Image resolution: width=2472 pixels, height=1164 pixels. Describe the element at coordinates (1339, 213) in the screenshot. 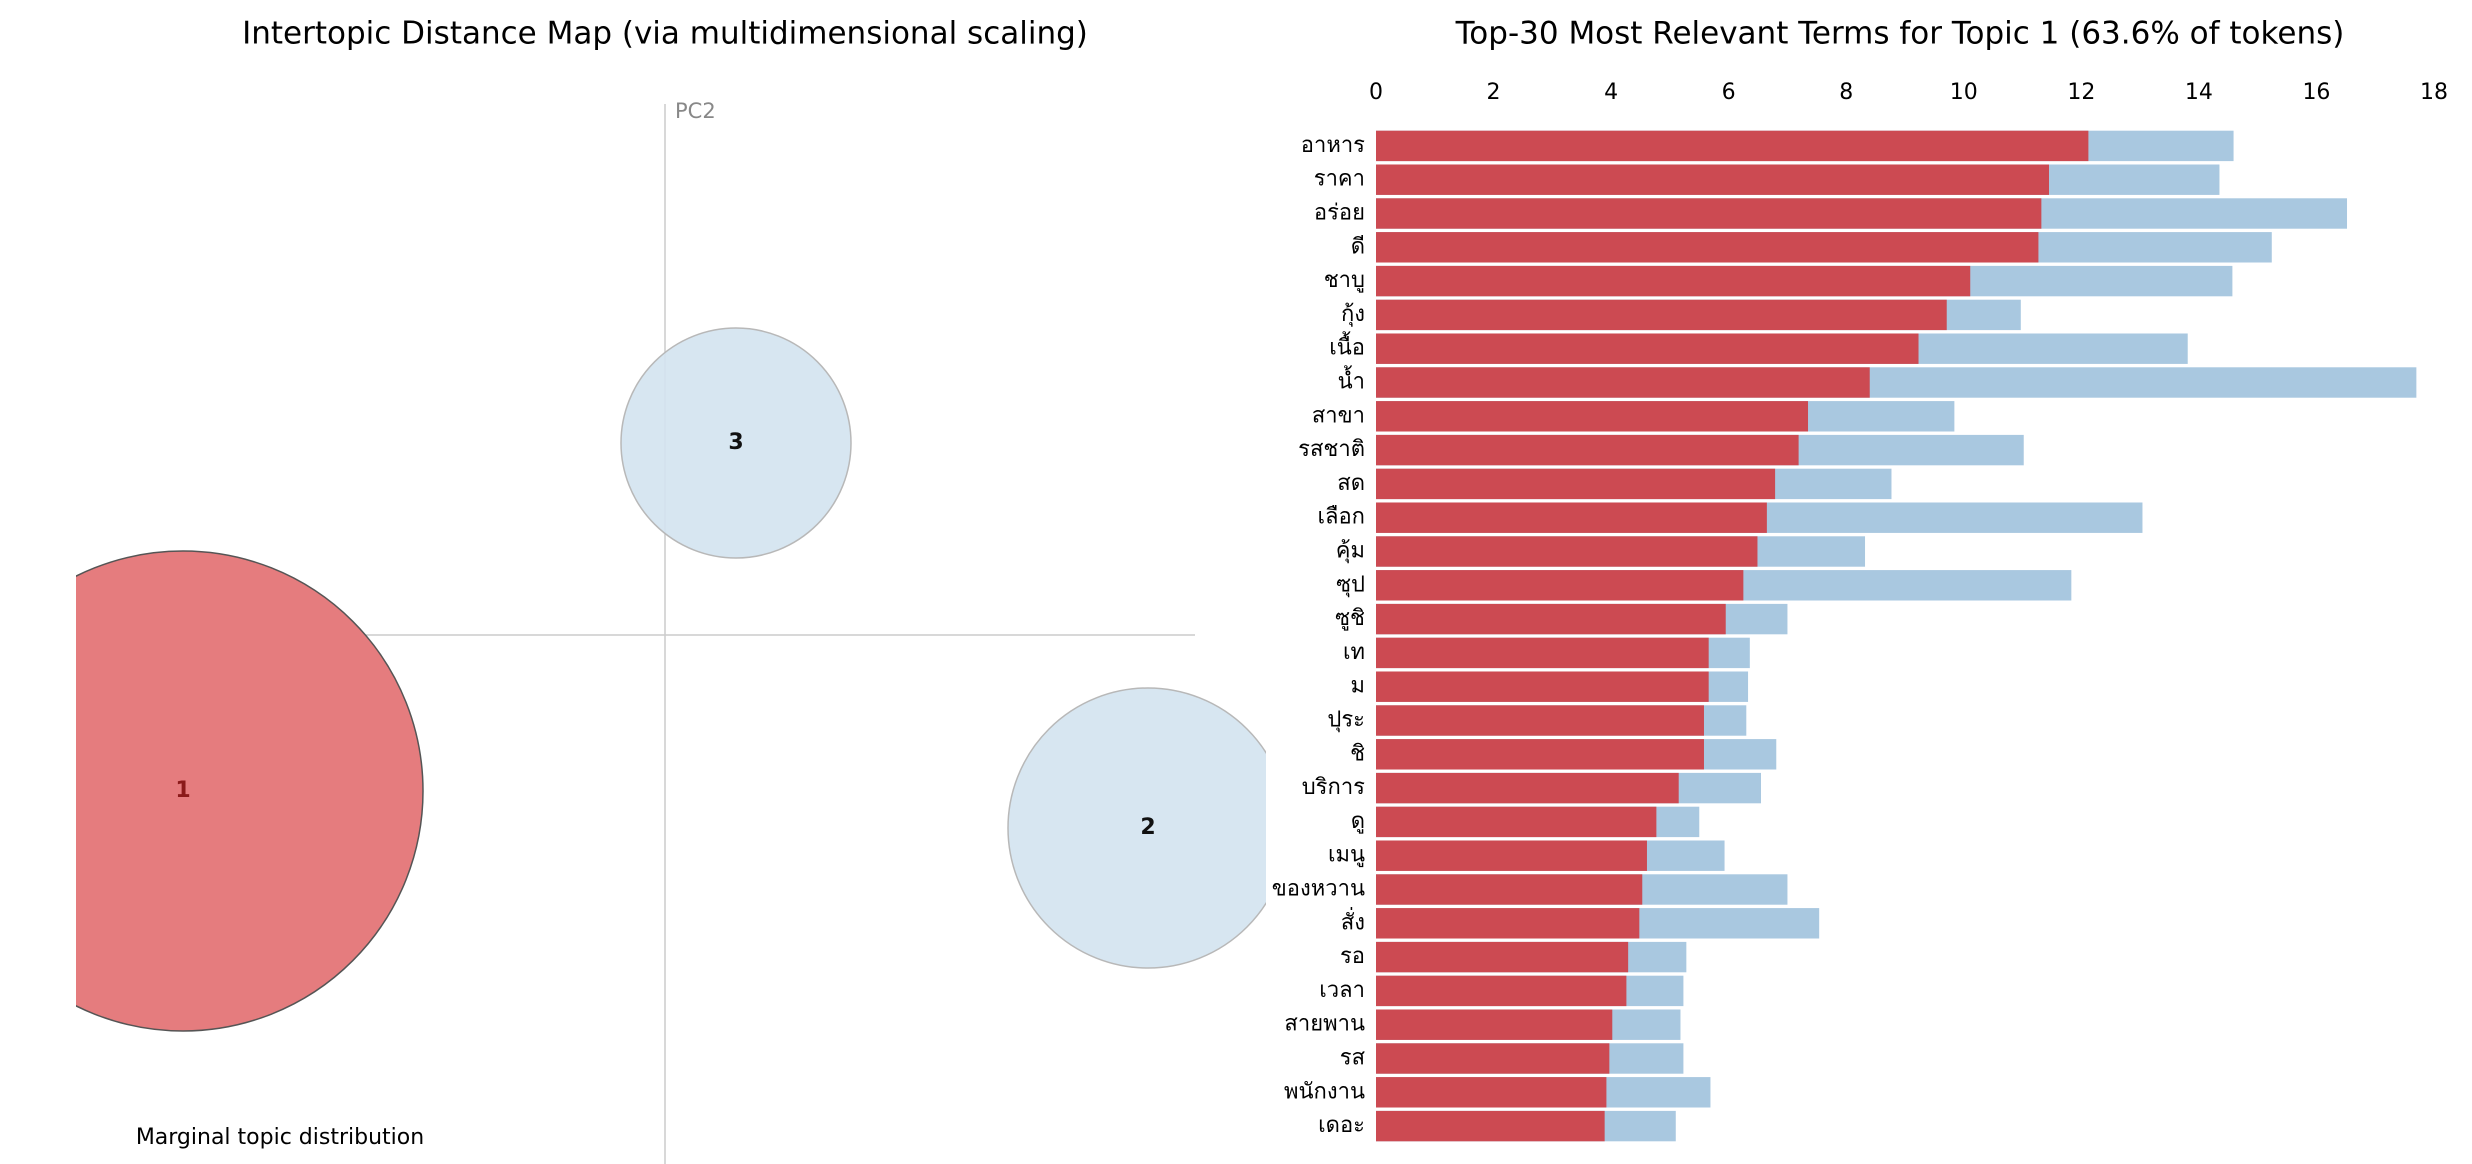

I see `term-label: อร่อย` at that location.